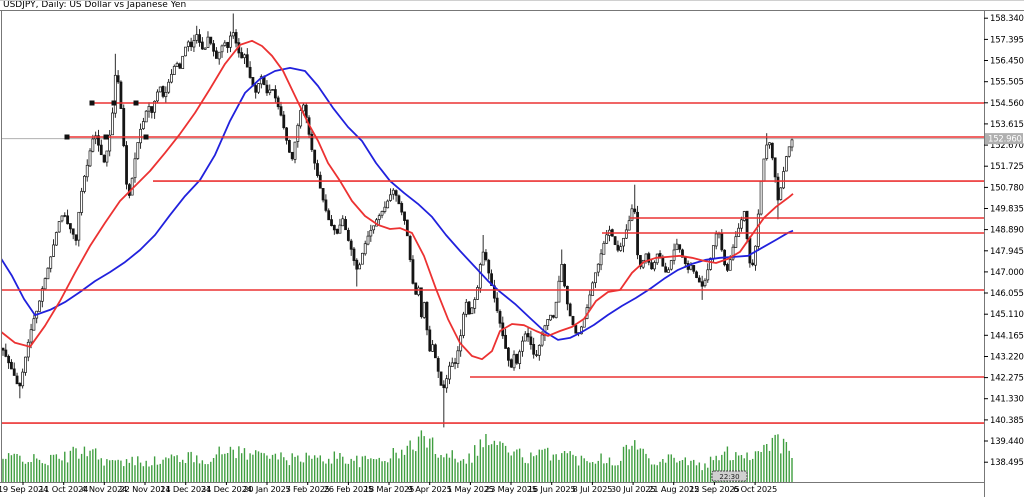 This screenshot has width=1024, height=497. What do you see at coordinates (1007, 252) in the screenshot?
I see `price-tick-label: 147.945` at bounding box center [1007, 252].